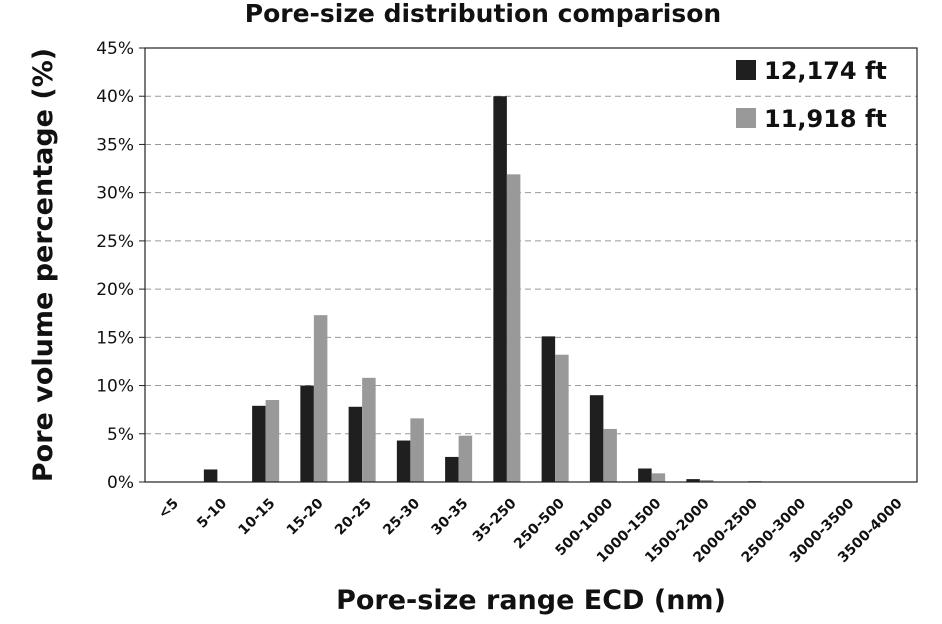  I want to click on legend-label: 12,174 ft, so click(825, 71).